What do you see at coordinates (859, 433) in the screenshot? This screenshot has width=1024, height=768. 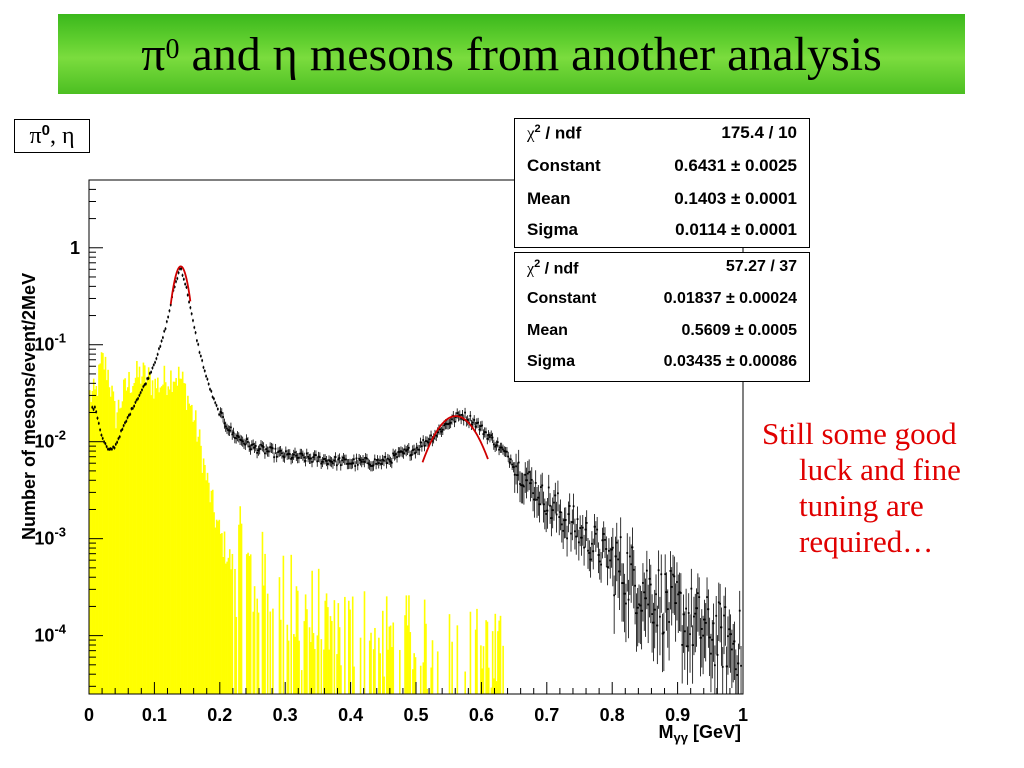 I see `side-note-line: Still some good` at bounding box center [859, 433].